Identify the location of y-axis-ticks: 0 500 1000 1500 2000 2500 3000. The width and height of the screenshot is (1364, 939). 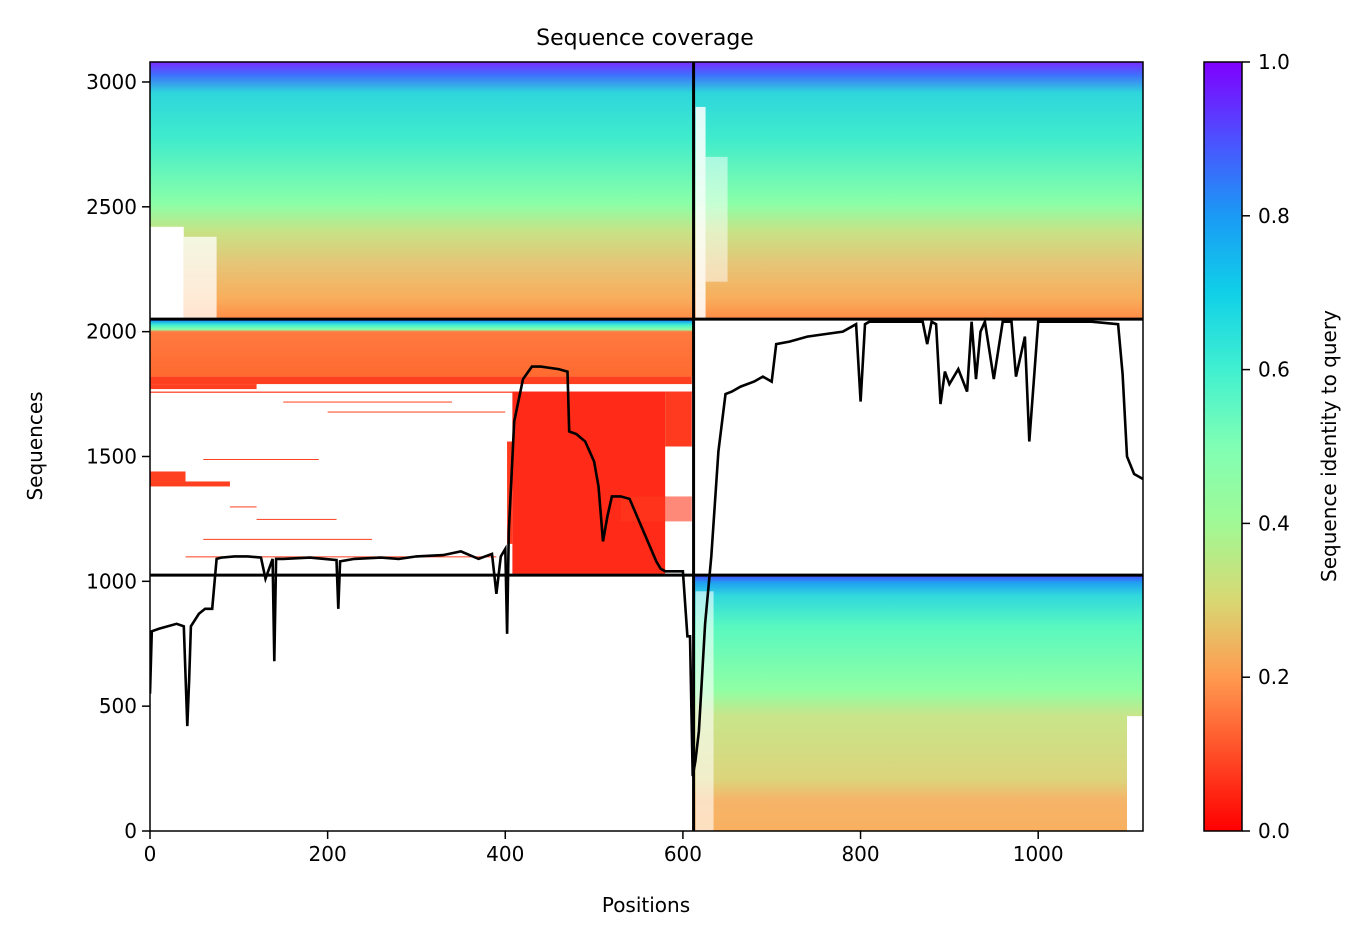
(118, 456).